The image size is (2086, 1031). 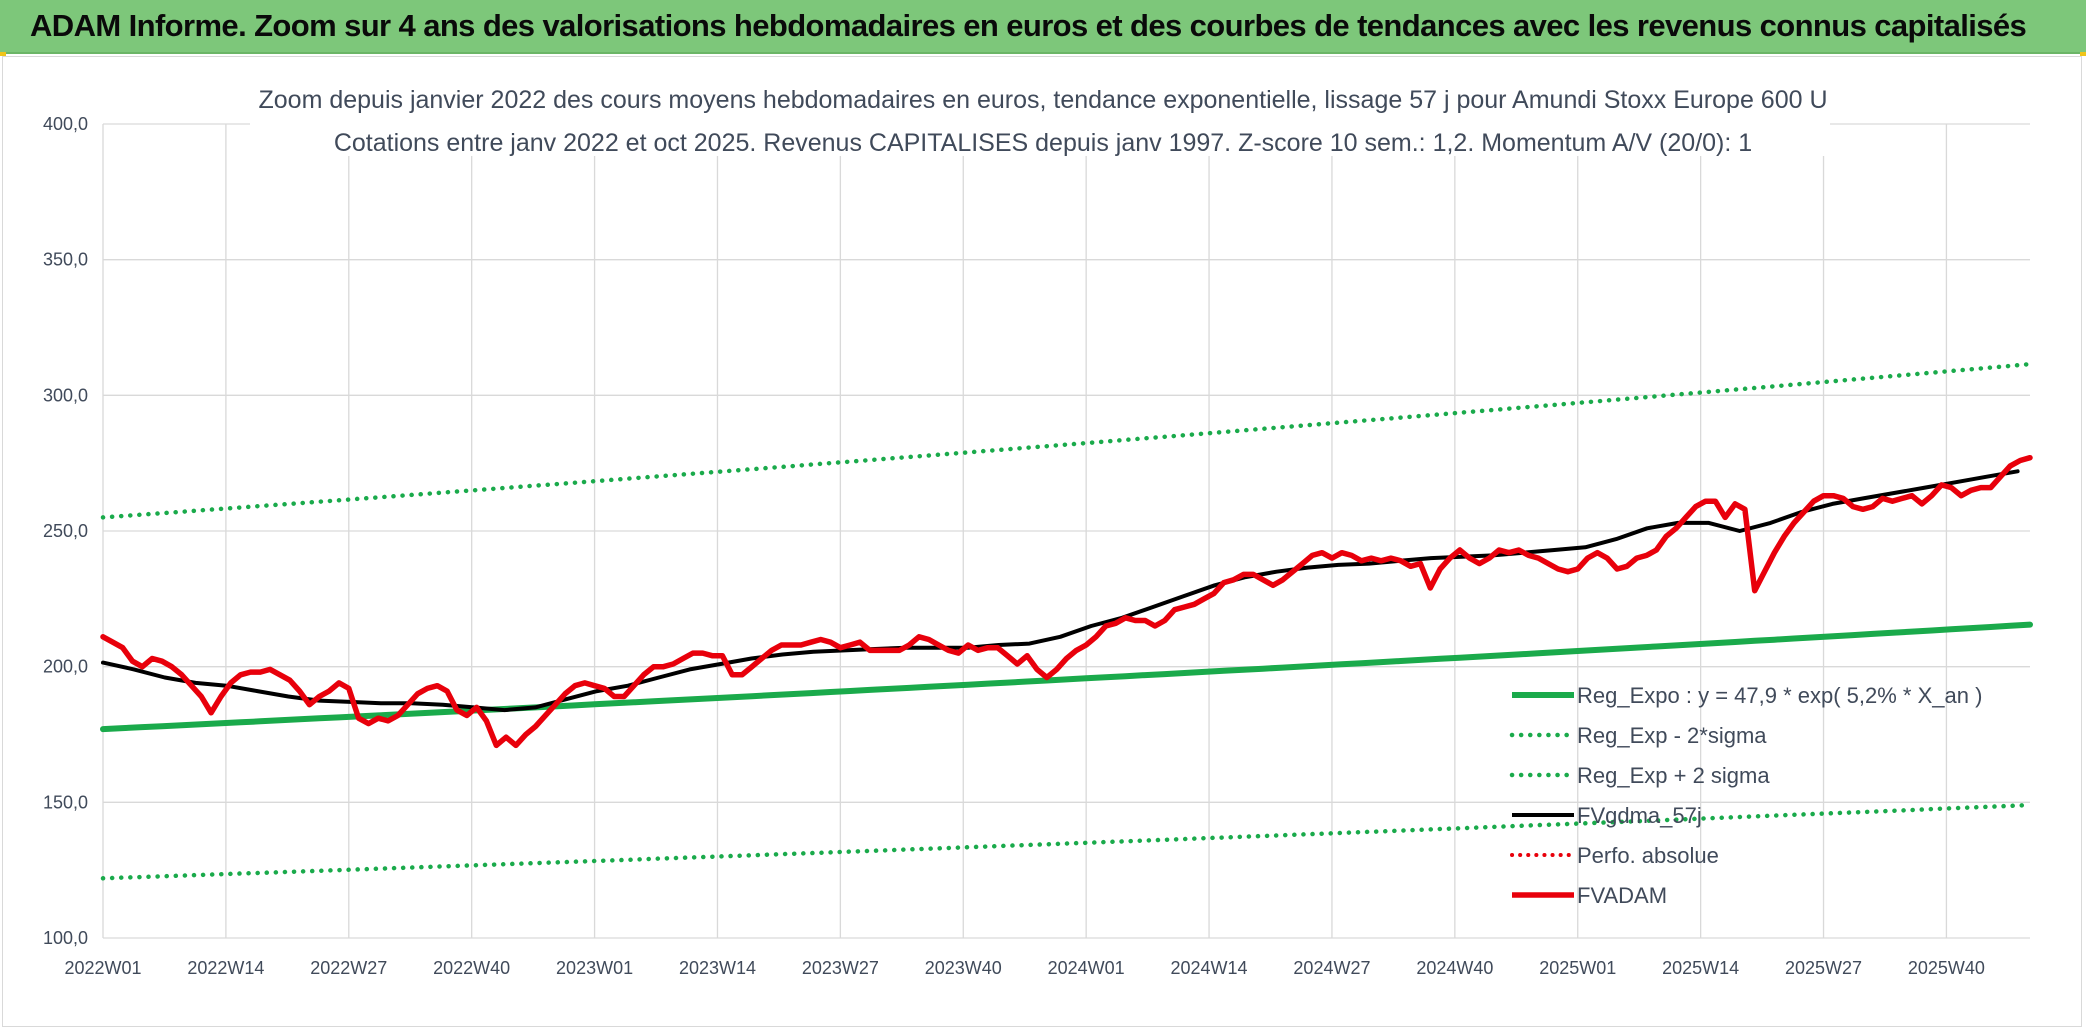 I want to click on x-tick-label: 2022W14, so click(x=225, y=968).